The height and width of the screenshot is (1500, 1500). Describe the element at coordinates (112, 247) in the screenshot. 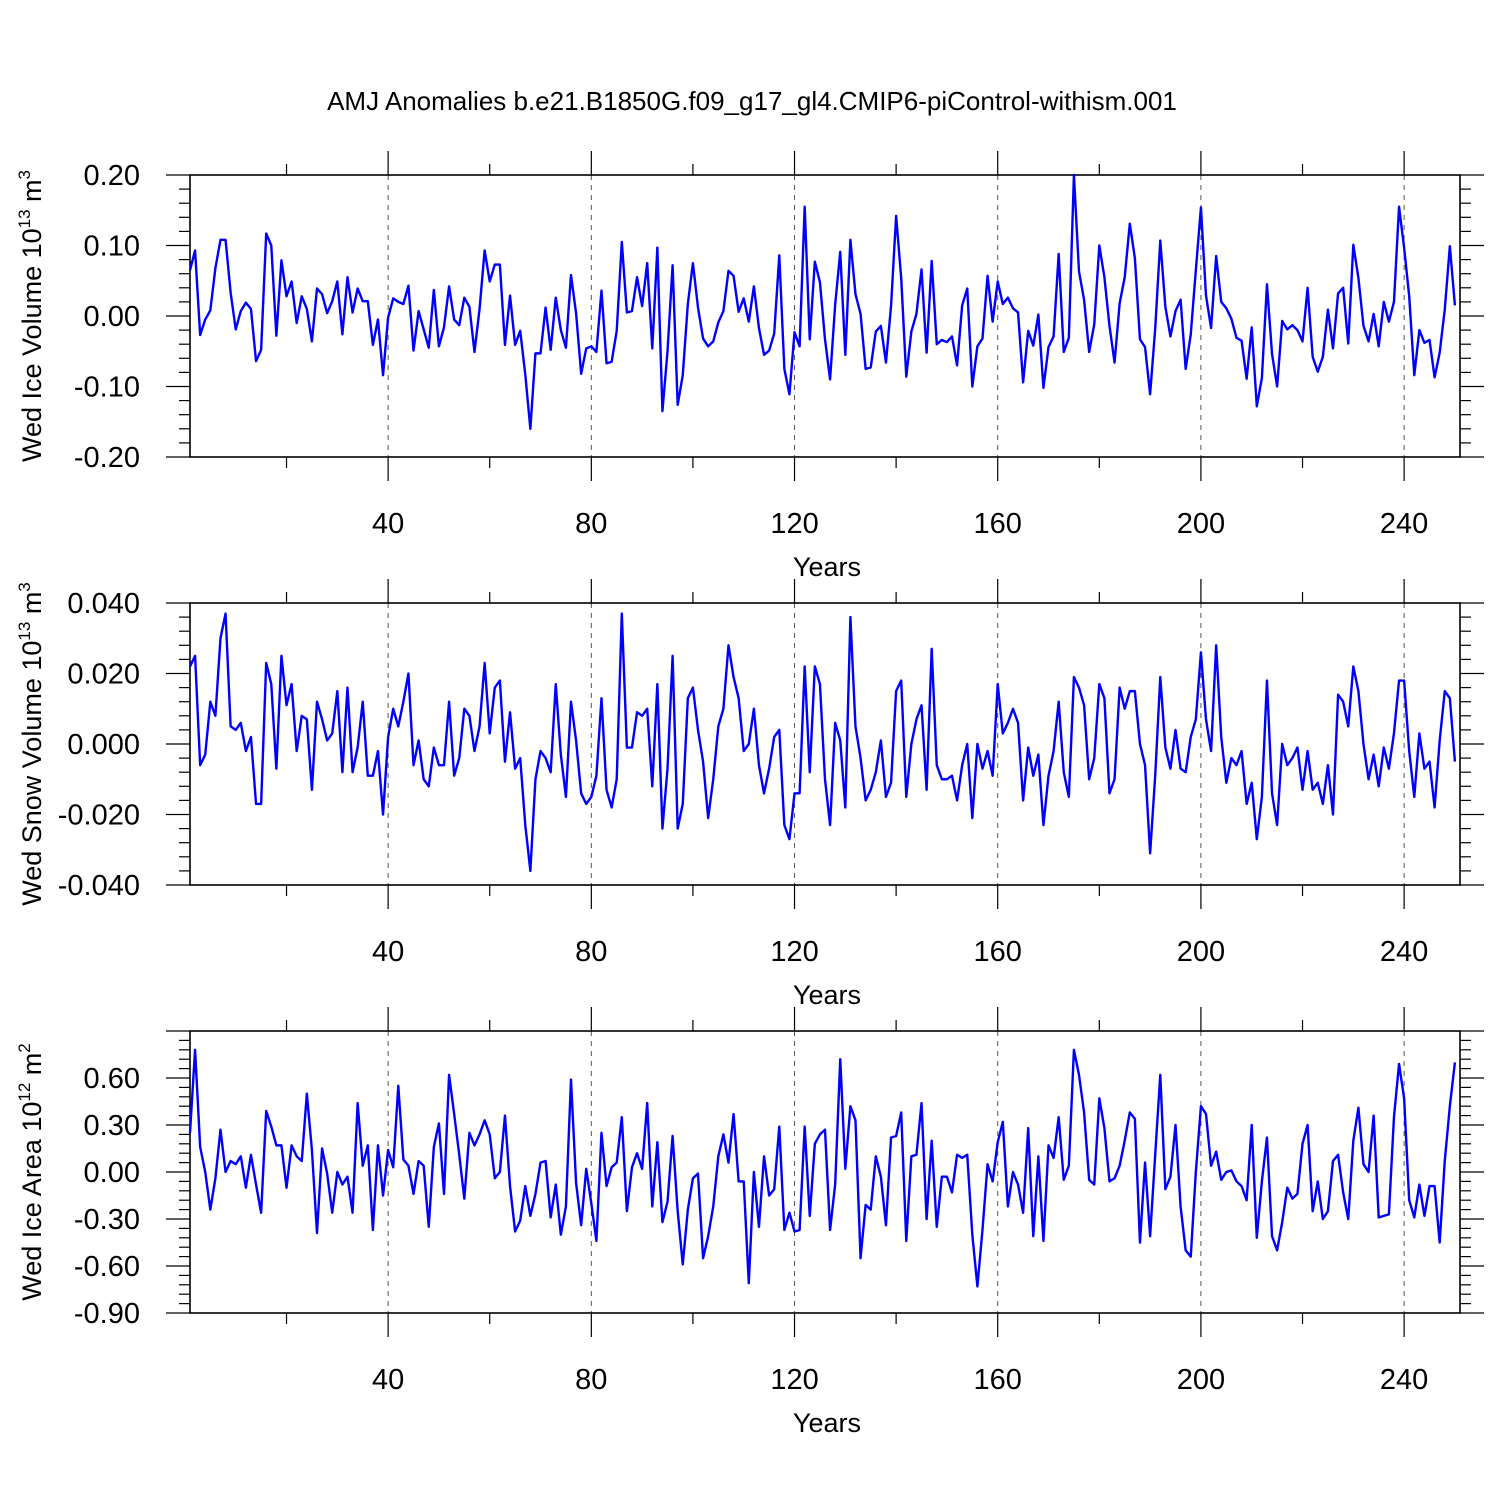

I see `y-tick-label: 0.10` at that location.